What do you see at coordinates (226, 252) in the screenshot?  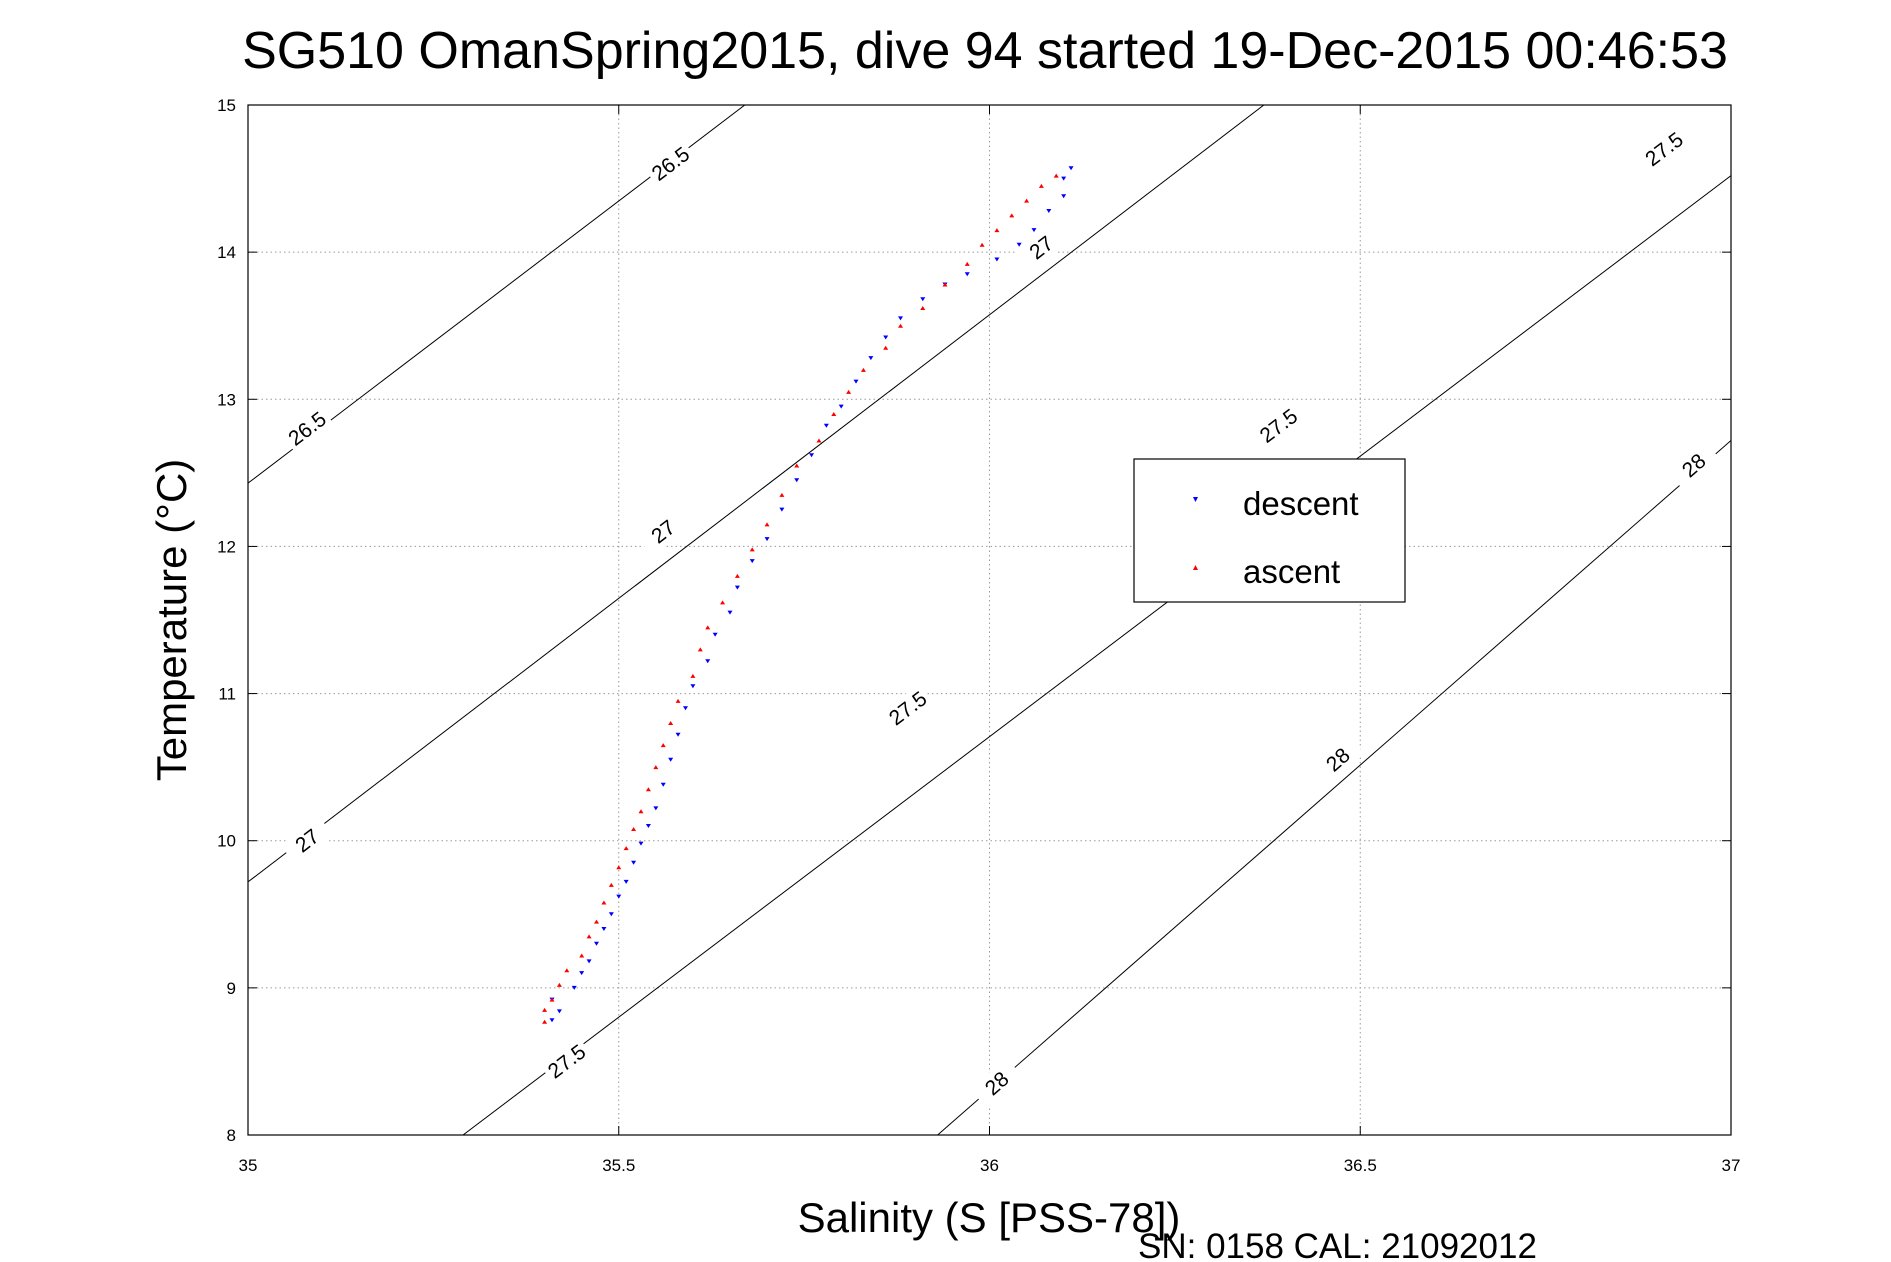 I see `y-tick-label: 14` at bounding box center [226, 252].